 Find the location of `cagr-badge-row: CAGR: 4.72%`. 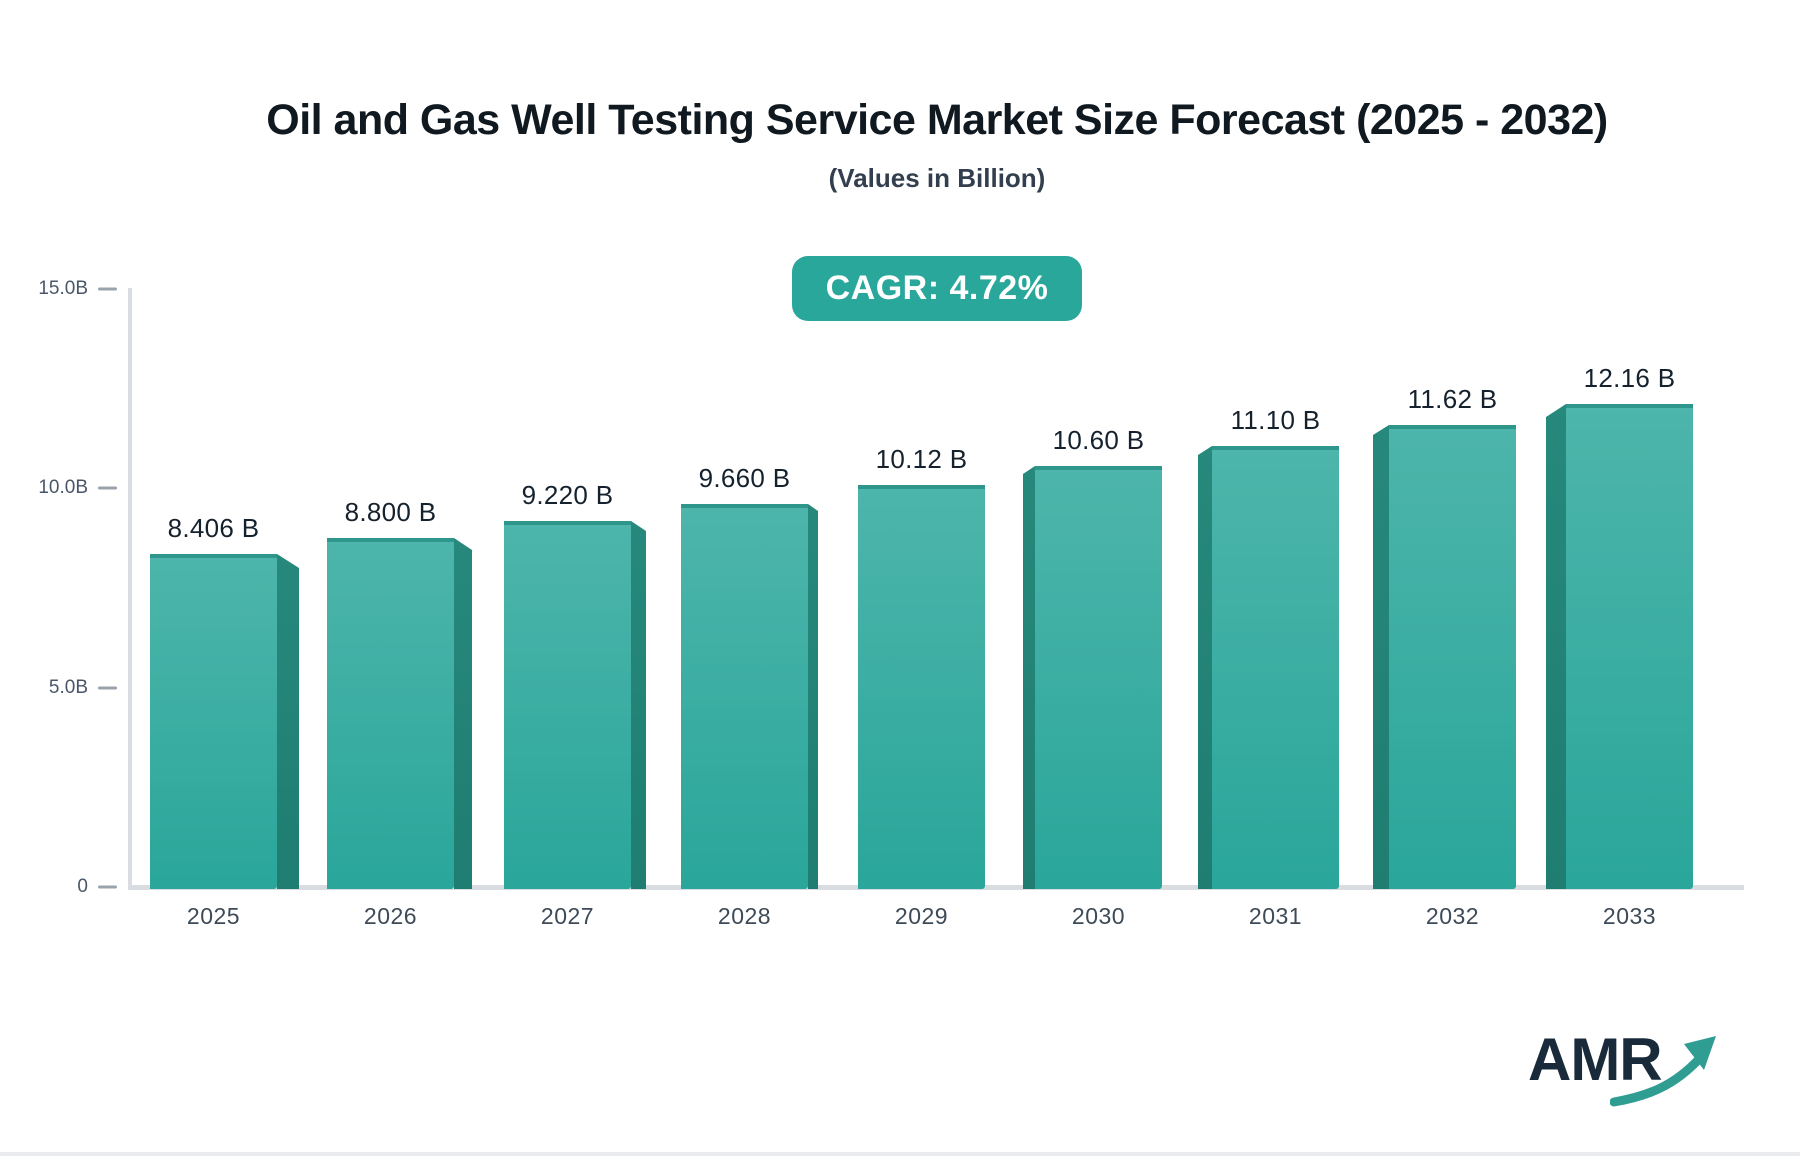

cagr-badge-row: CAGR: 4.72% is located at coordinates (937, 288).